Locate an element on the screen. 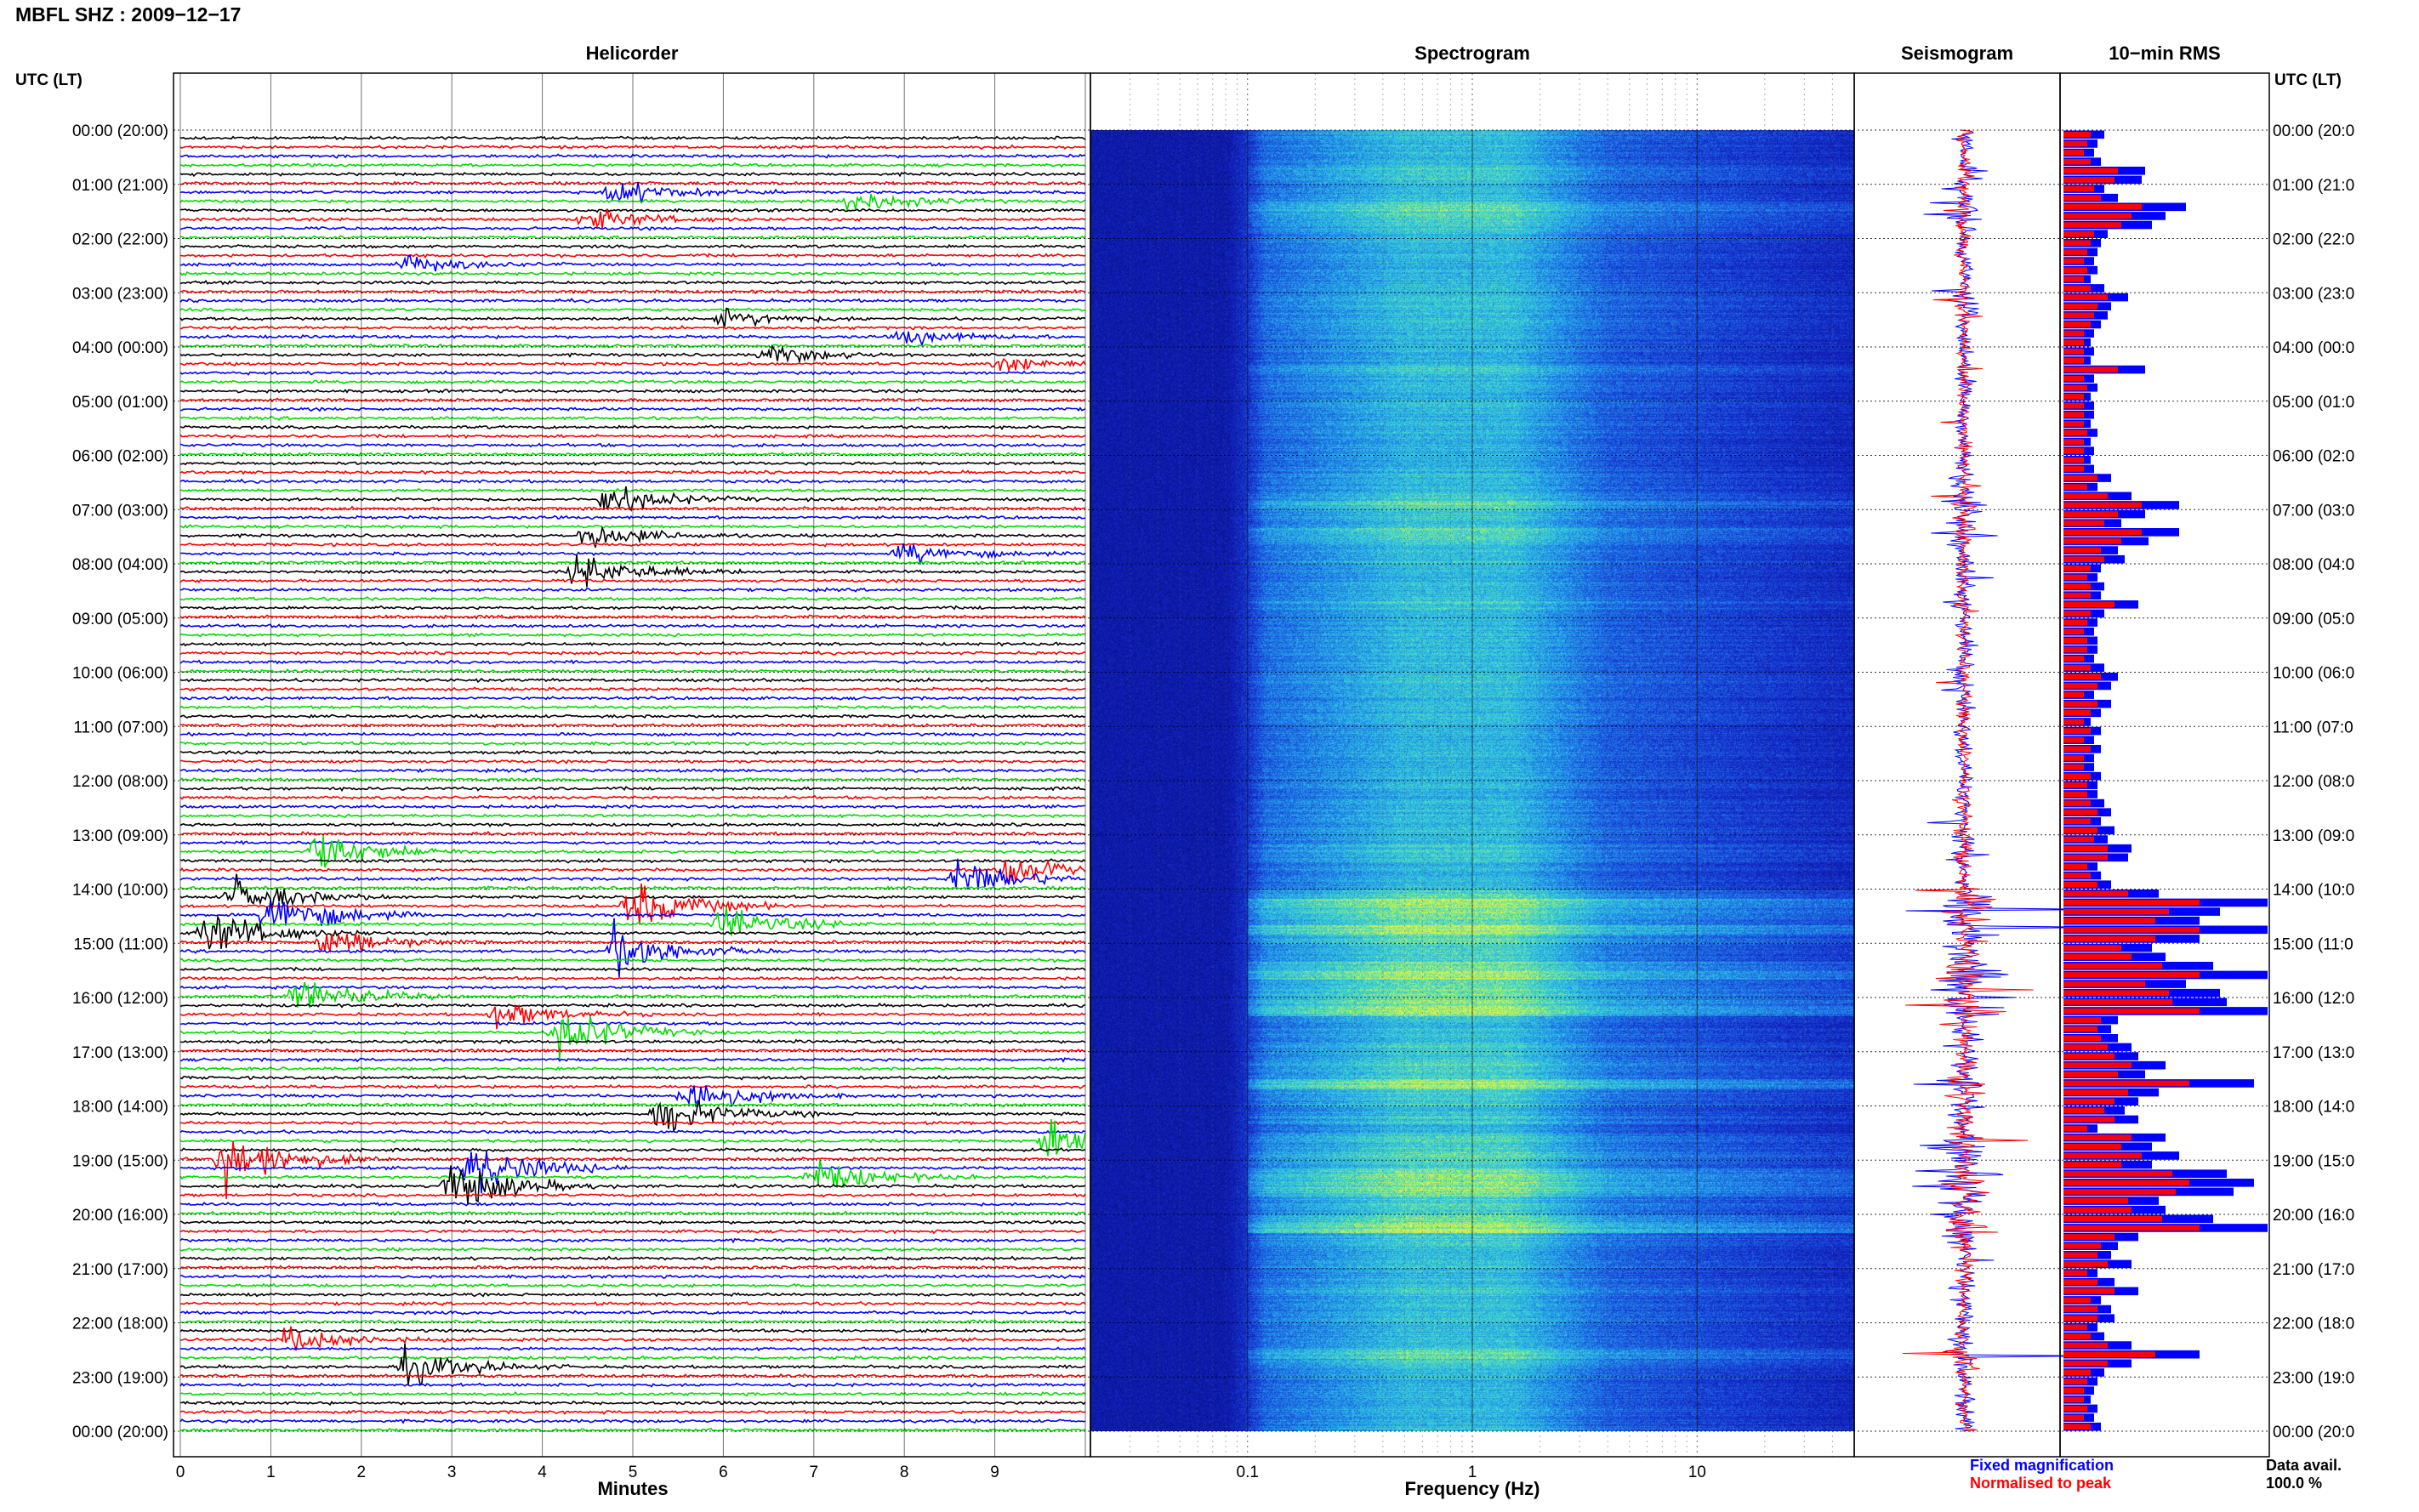 The image size is (2419, 1512). time-label-right: 05:00 (01:0 is located at coordinates (2313, 403).